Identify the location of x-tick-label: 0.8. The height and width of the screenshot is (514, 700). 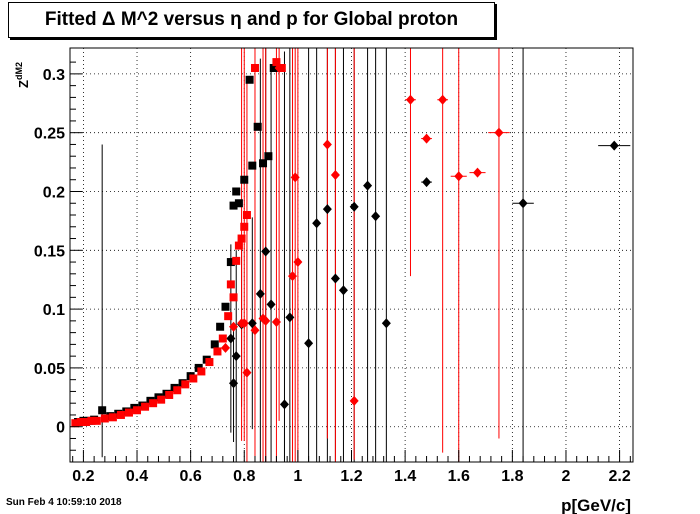
(244, 476).